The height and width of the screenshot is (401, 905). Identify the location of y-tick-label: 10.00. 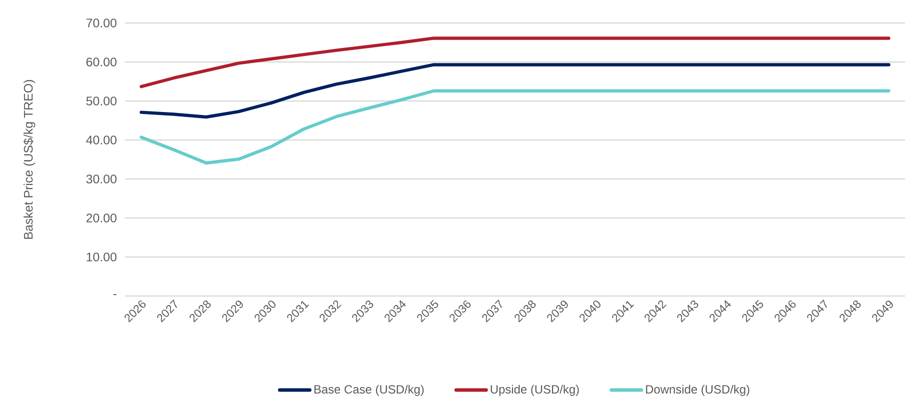
(101, 257).